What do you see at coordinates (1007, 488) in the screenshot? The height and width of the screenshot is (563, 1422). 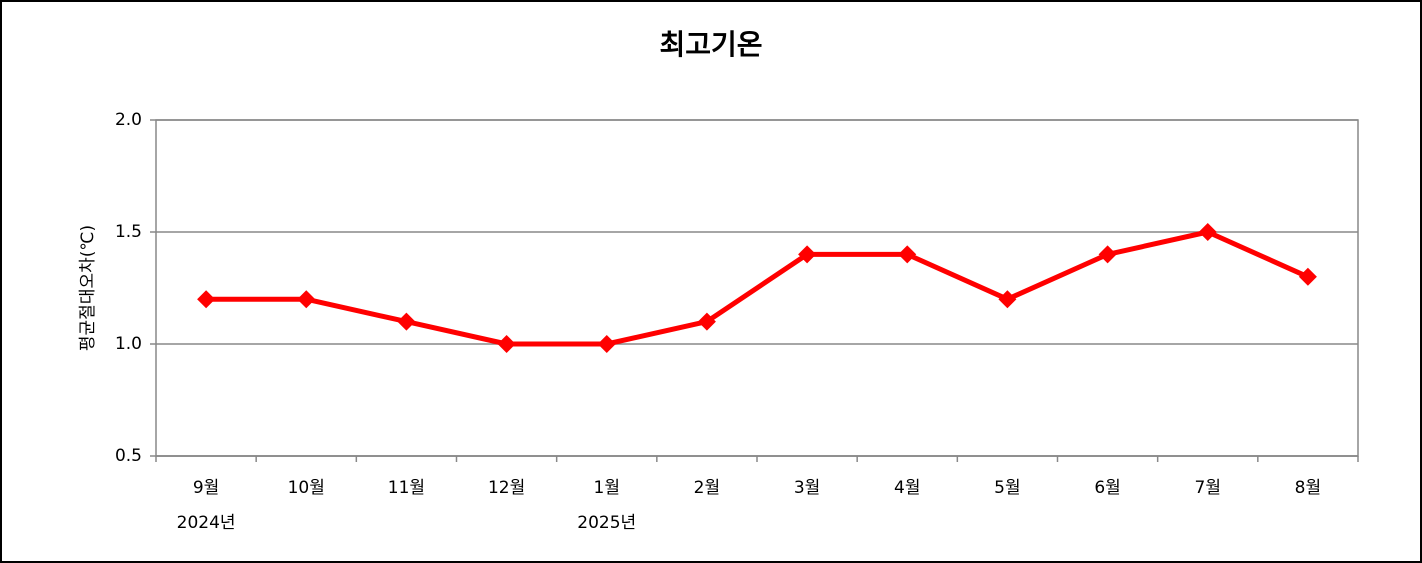 I see `x-tick-label: 5월` at bounding box center [1007, 488].